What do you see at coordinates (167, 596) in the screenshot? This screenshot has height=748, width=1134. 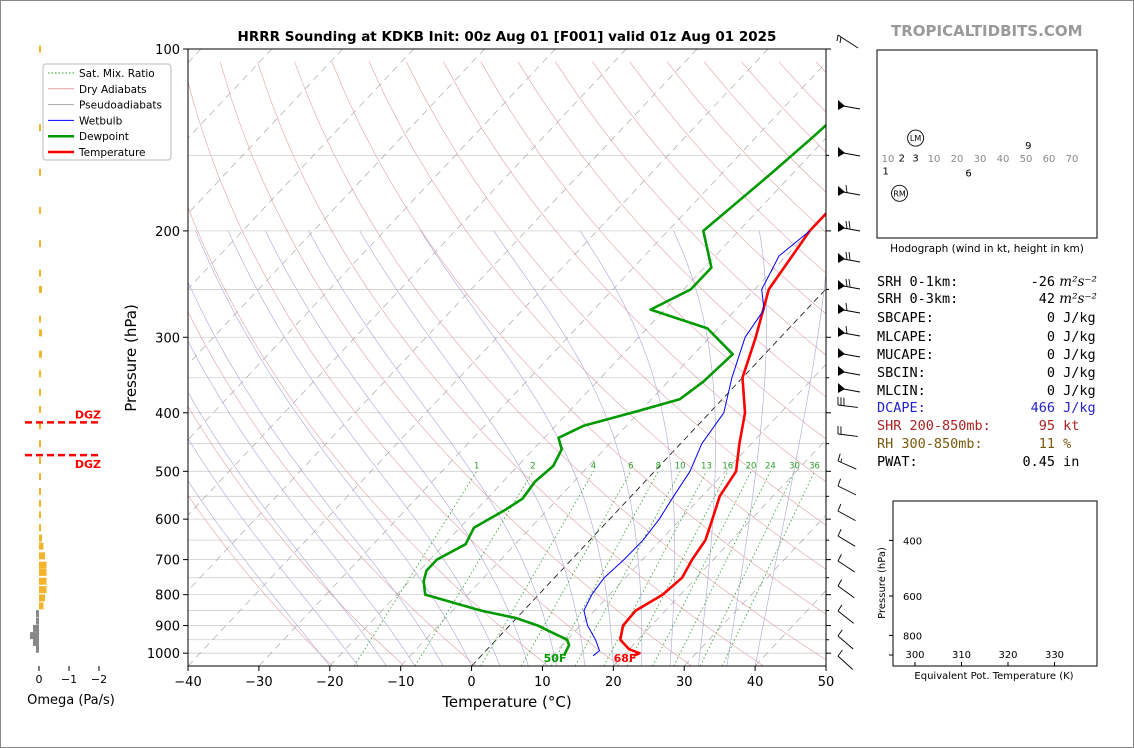 I see `y-tick-label: 800` at bounding box center [167, 596].